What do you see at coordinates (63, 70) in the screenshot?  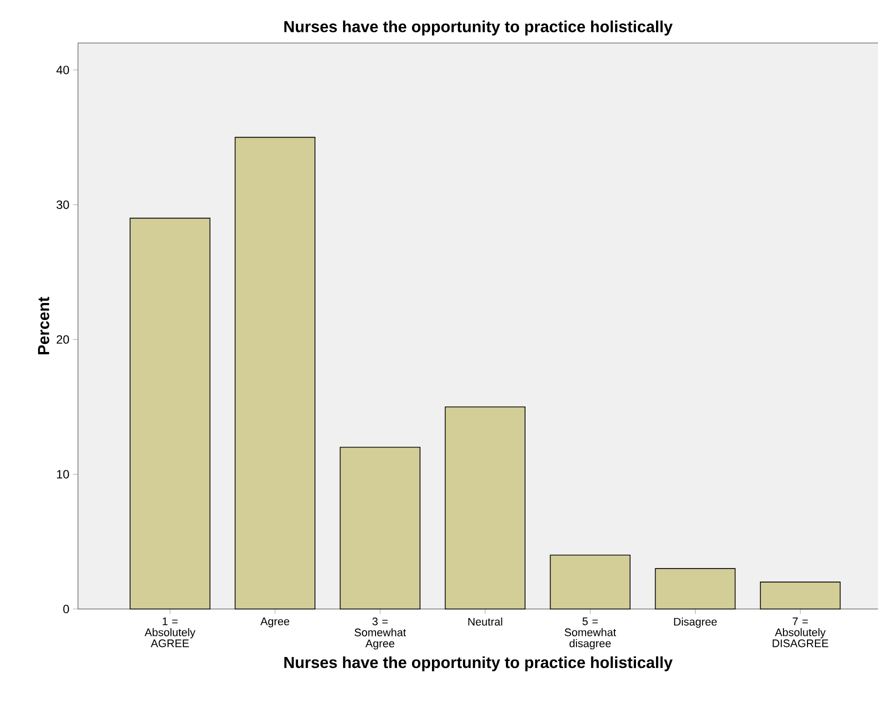 I see `y-tick-label: 40` at bounding box center [63, 70].